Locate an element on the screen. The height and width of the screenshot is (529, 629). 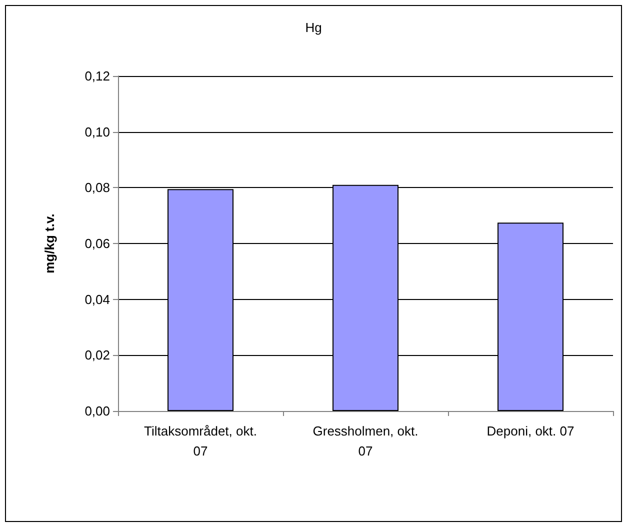
y-tick-label: 0,04 is located at coordinates (97, 299).